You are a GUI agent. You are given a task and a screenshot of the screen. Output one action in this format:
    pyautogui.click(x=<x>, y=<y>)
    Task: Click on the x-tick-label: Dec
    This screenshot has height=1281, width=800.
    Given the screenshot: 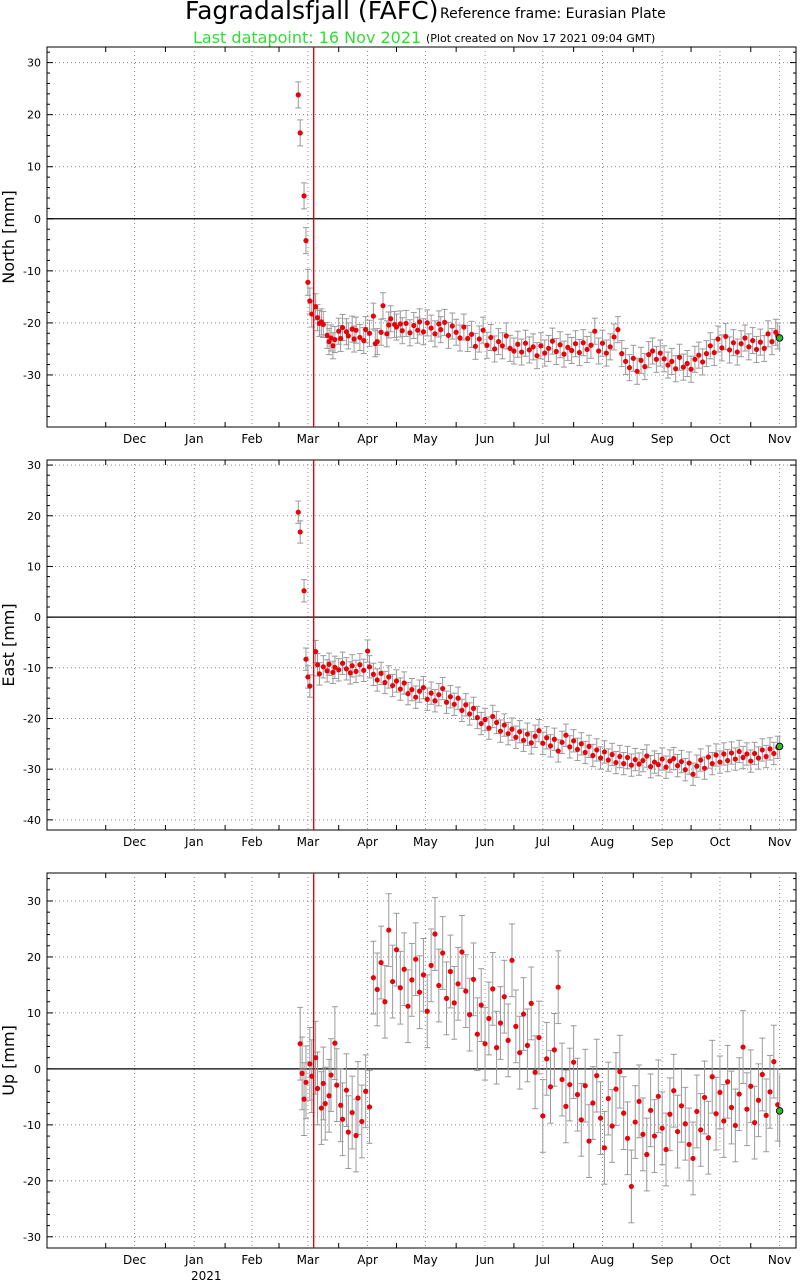 What is the action you would take?
    pyautogui.click(x=134, y=1260)
    